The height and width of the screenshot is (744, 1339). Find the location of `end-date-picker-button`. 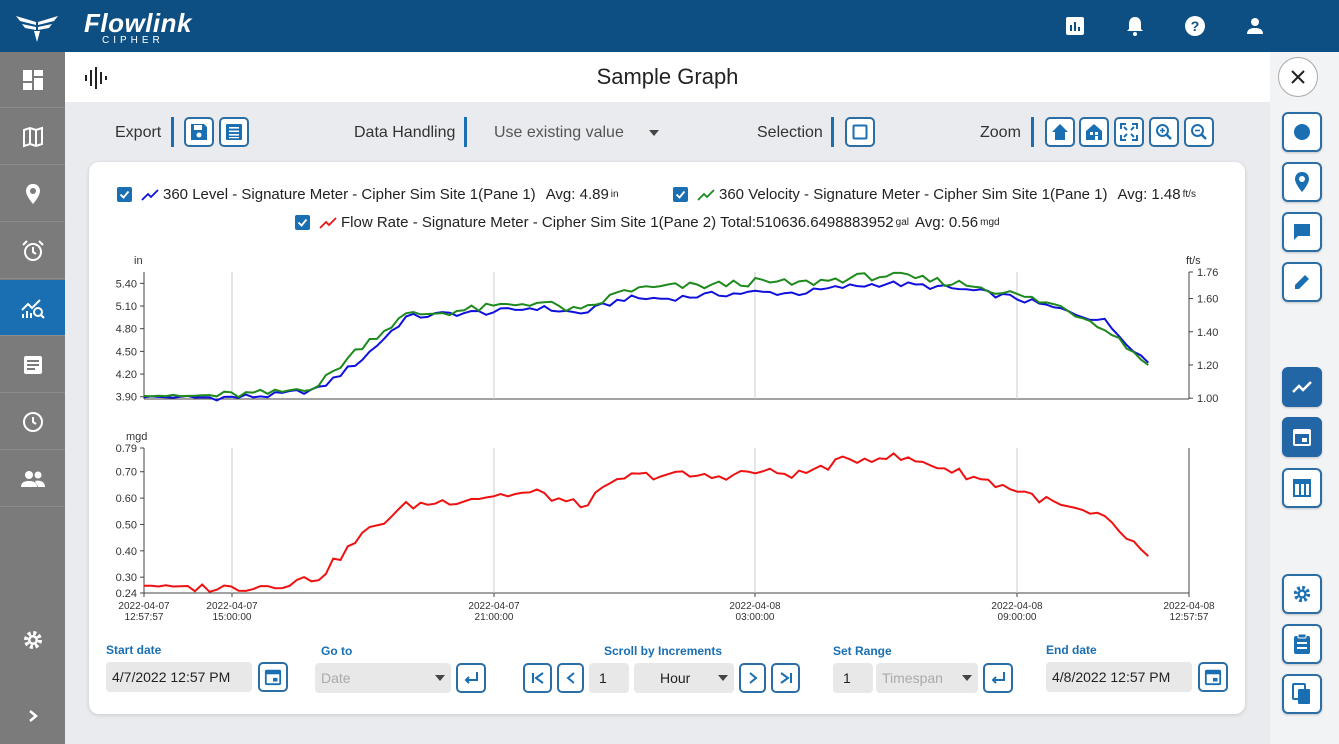

end-date-picker-button is located at coordinates (1213, 677).